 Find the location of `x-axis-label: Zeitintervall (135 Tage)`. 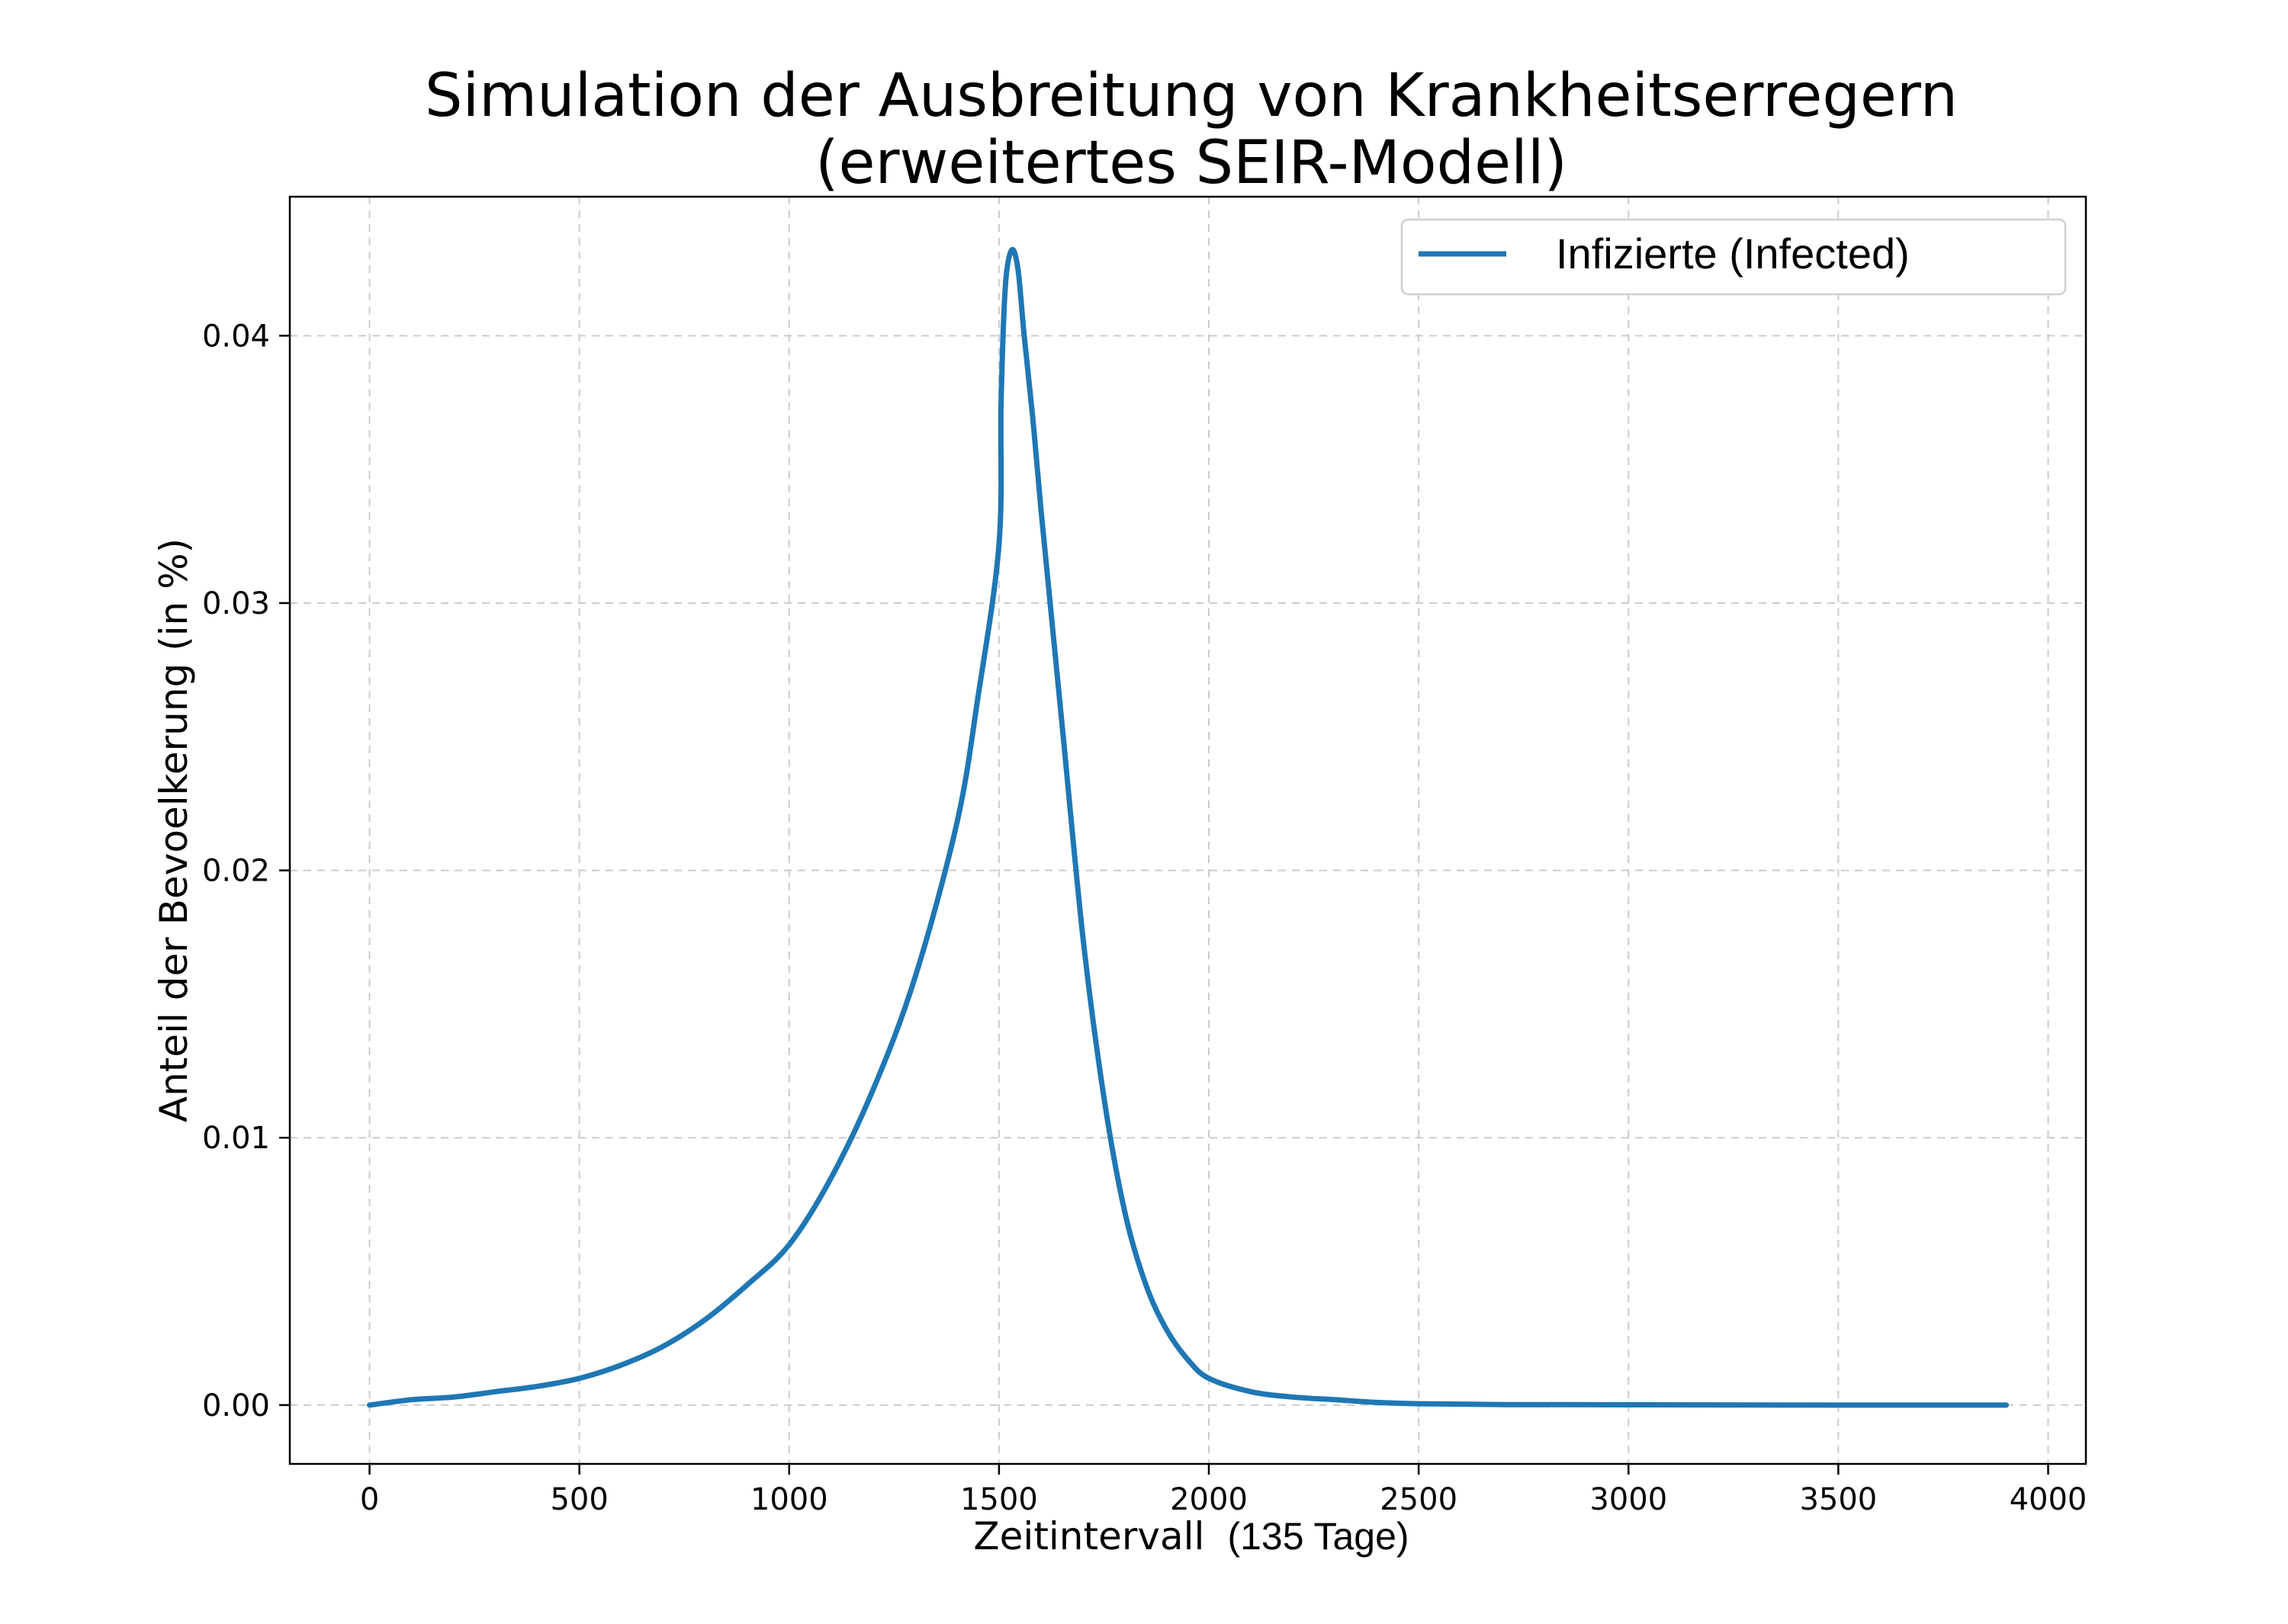

x-axis-label: Zeitintervall (135 Tage) is located at coordinates (1191, 1536).